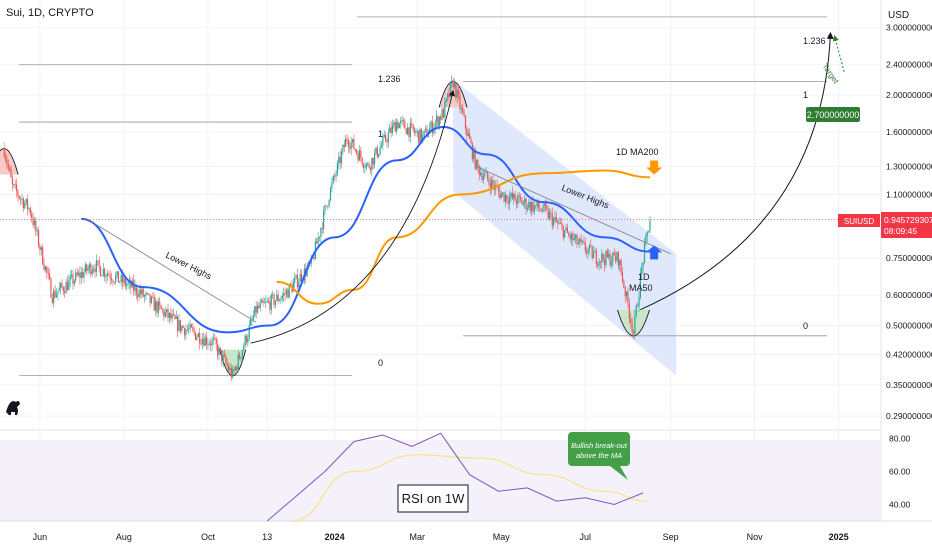  Describe the element at coordinates (899, 15) in the screenshot. I see `currency-button: USD` at that location.